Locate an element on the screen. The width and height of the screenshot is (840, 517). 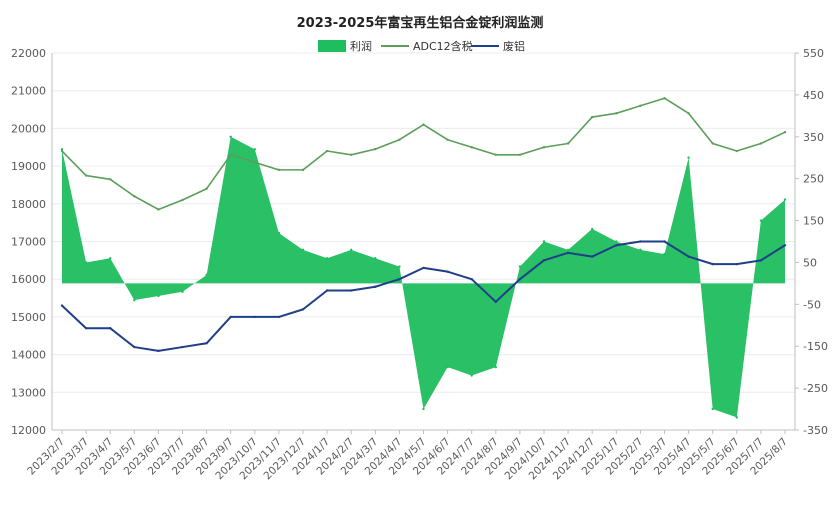
legend-swatch-profit is located at coordinates (332, 46).